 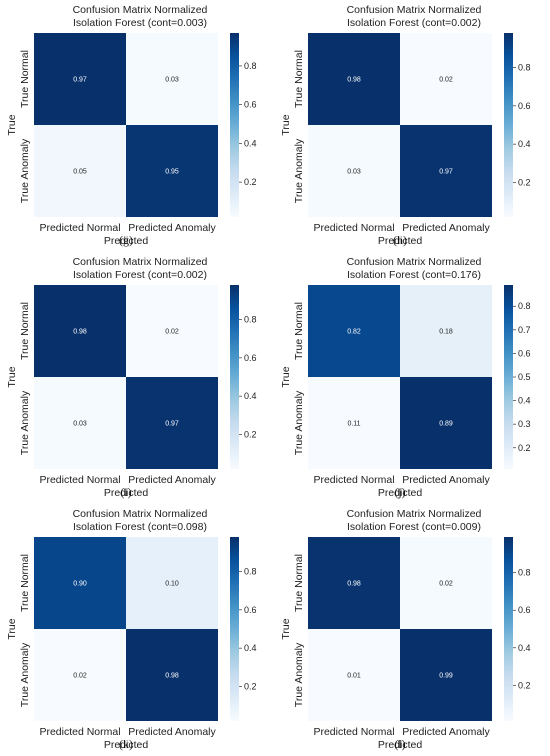 What do you see at coordinates (172, 424) in the screenshot?
I see `cell-value: 0.97` at bounding box center [172, 424].